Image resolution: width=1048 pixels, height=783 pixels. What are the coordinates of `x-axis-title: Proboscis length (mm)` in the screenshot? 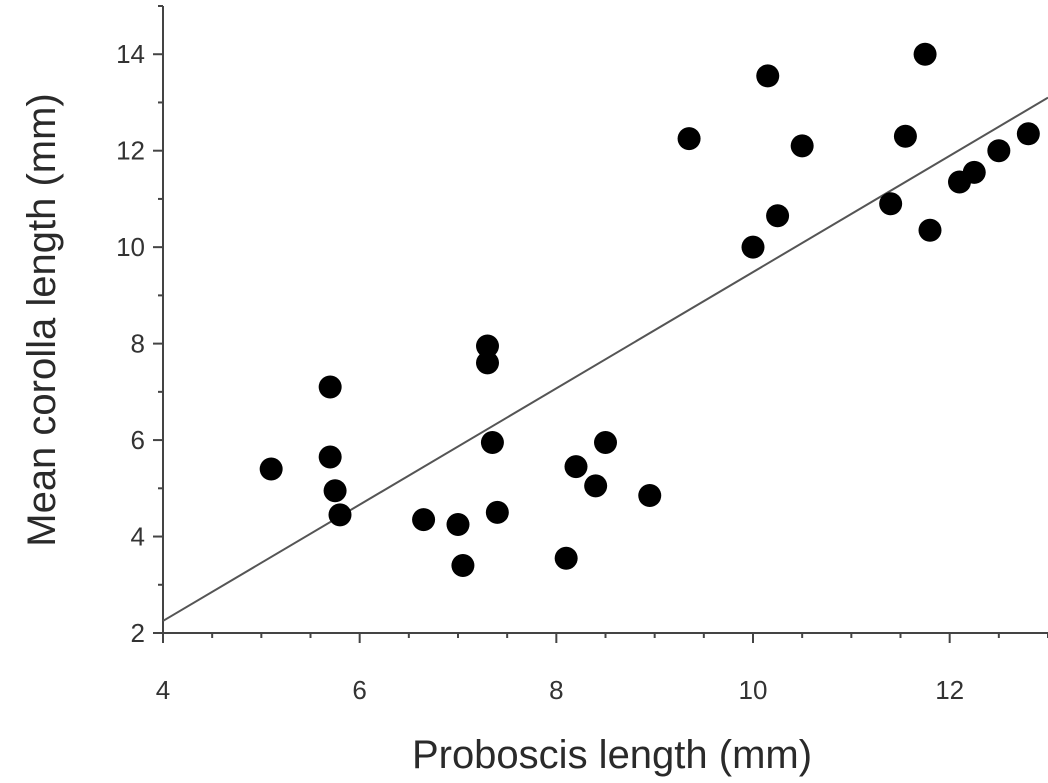 It's located at (612, 755).